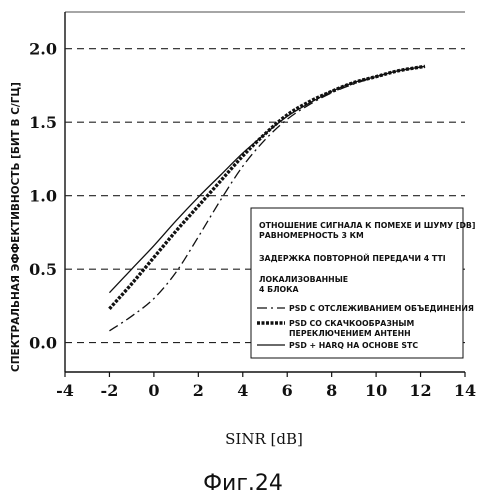 The height and width of the screenshot is (499, 486). What do you see at coordinates (264, 439) in the screenshot?
I see `x-axis-label: SINR [dB]` at bounding box center [264, 439].